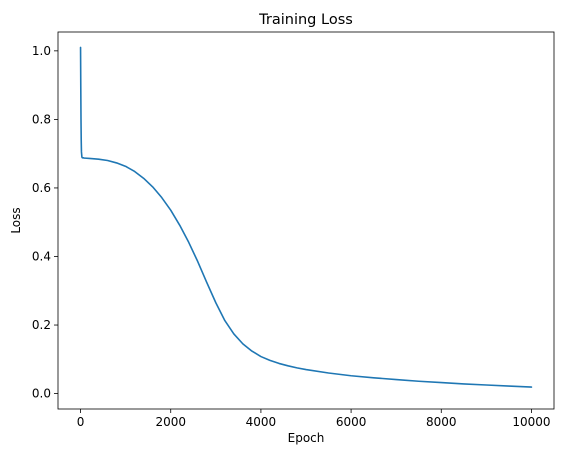  Describe the element at coordinates (441, 422) in the screenshot. I see `x-tick-label: 8000` at that location.